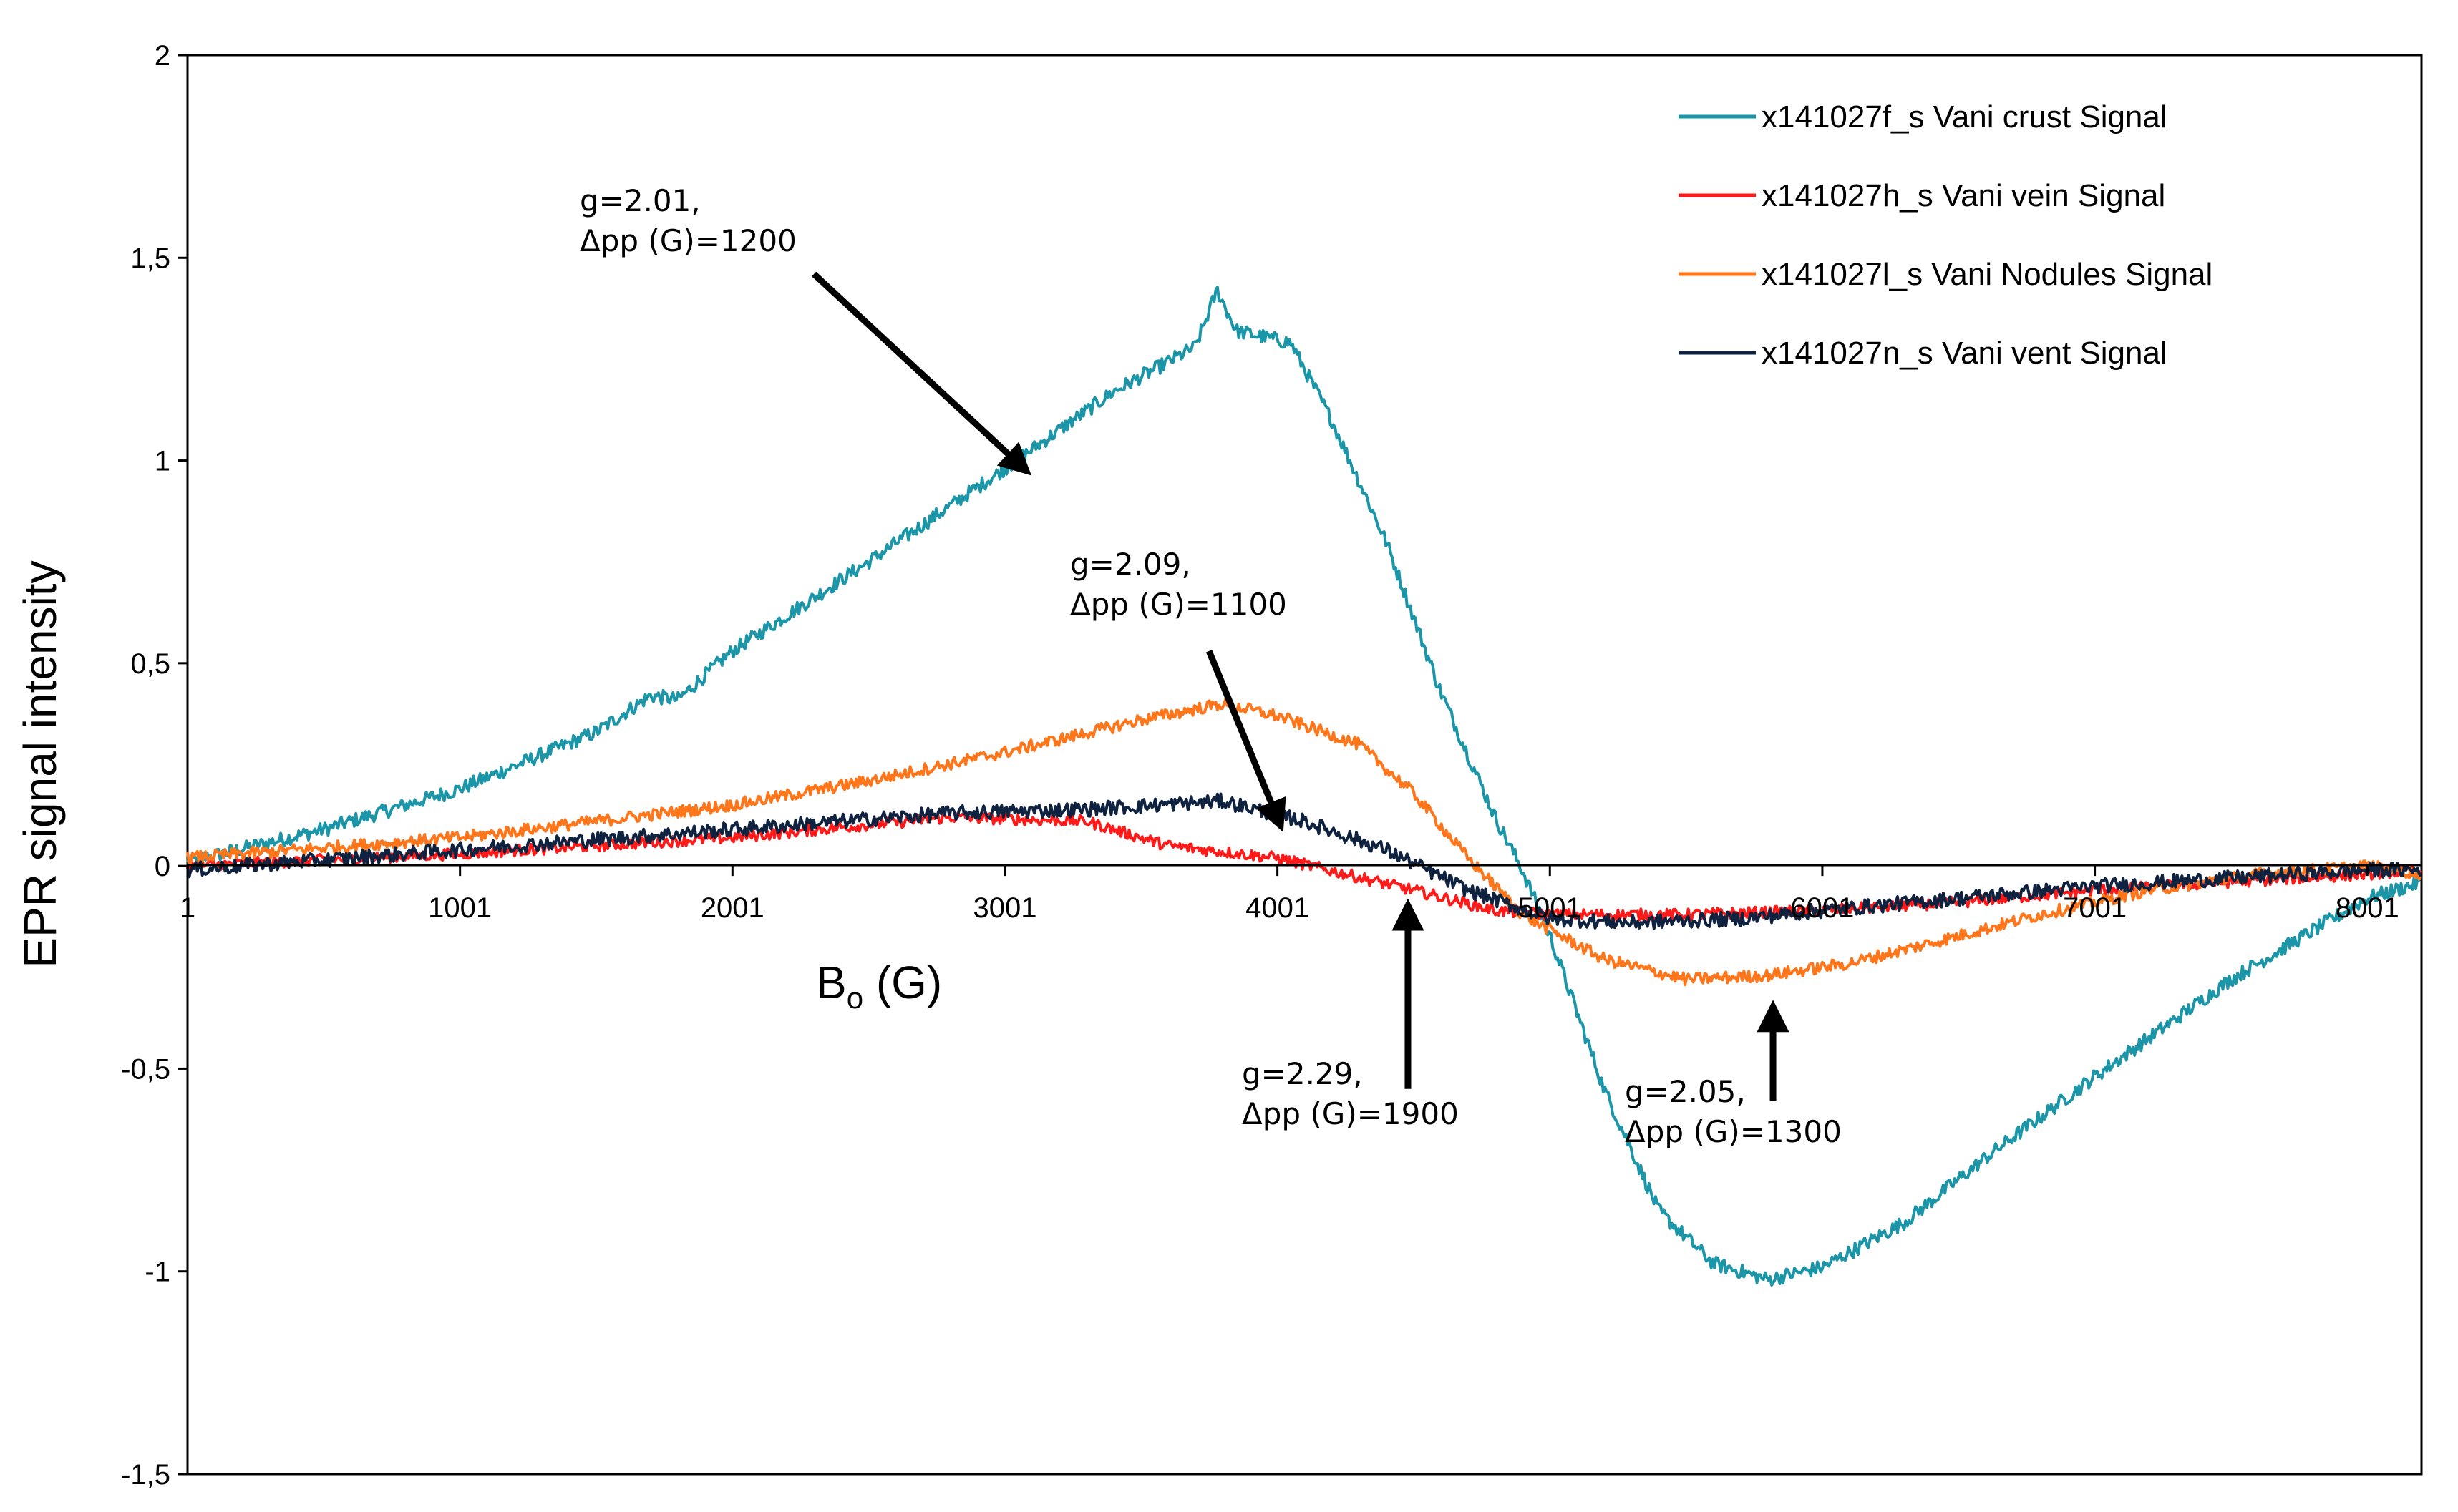  What do you see at coordinates (1963, 195) in the screenshot?
I see `legend-label-1: x141027h_s Vani vein Signal` at bounding box center [1963, 195].